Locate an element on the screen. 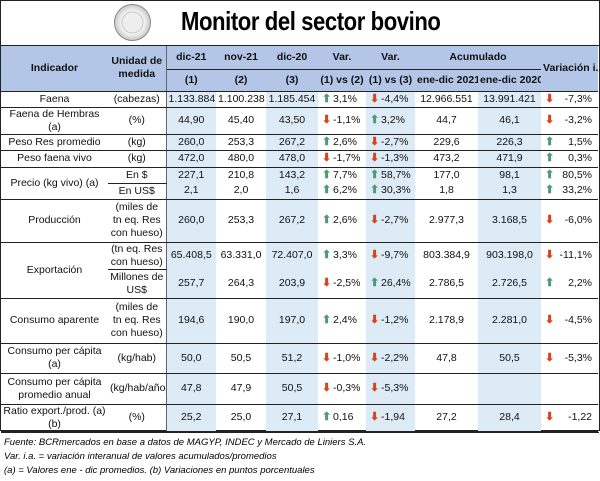 The image size is (600, 481). var-1-vs-3-value: -1,94 is located at coordinates (393, 417).